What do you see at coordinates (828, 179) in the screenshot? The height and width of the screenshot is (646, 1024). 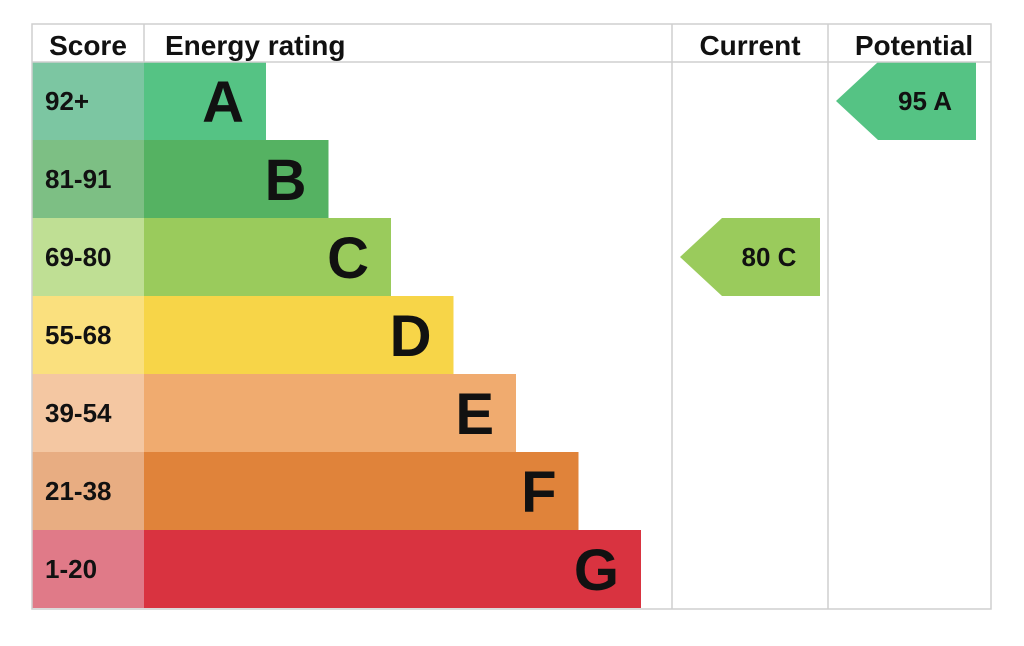 I see `rating-arrows: 80 C 95 A` at bounding box center [828, 179].